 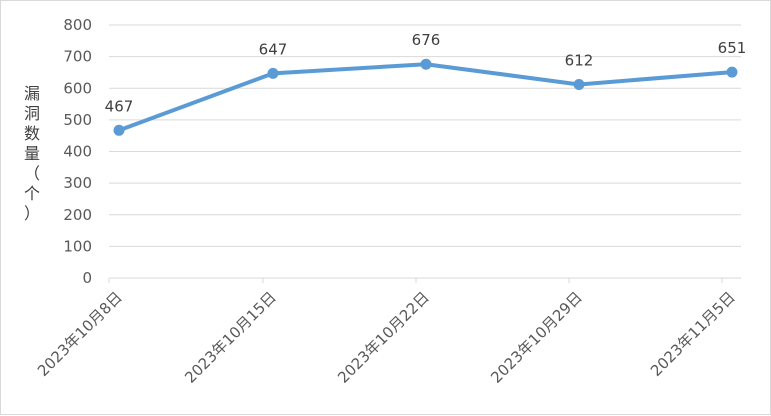 I want to click on data-label: 647, so click(x=273, y=49).